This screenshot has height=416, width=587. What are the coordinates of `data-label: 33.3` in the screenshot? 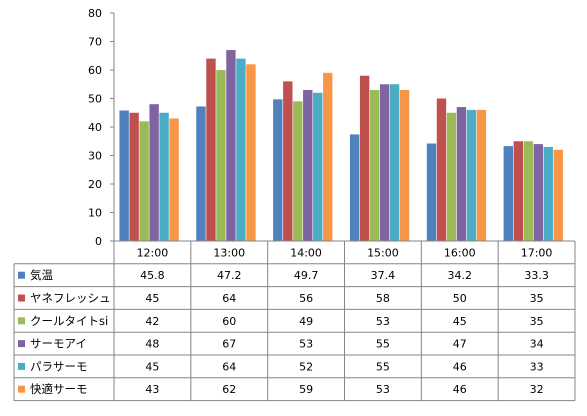 It's located at (536, 275).